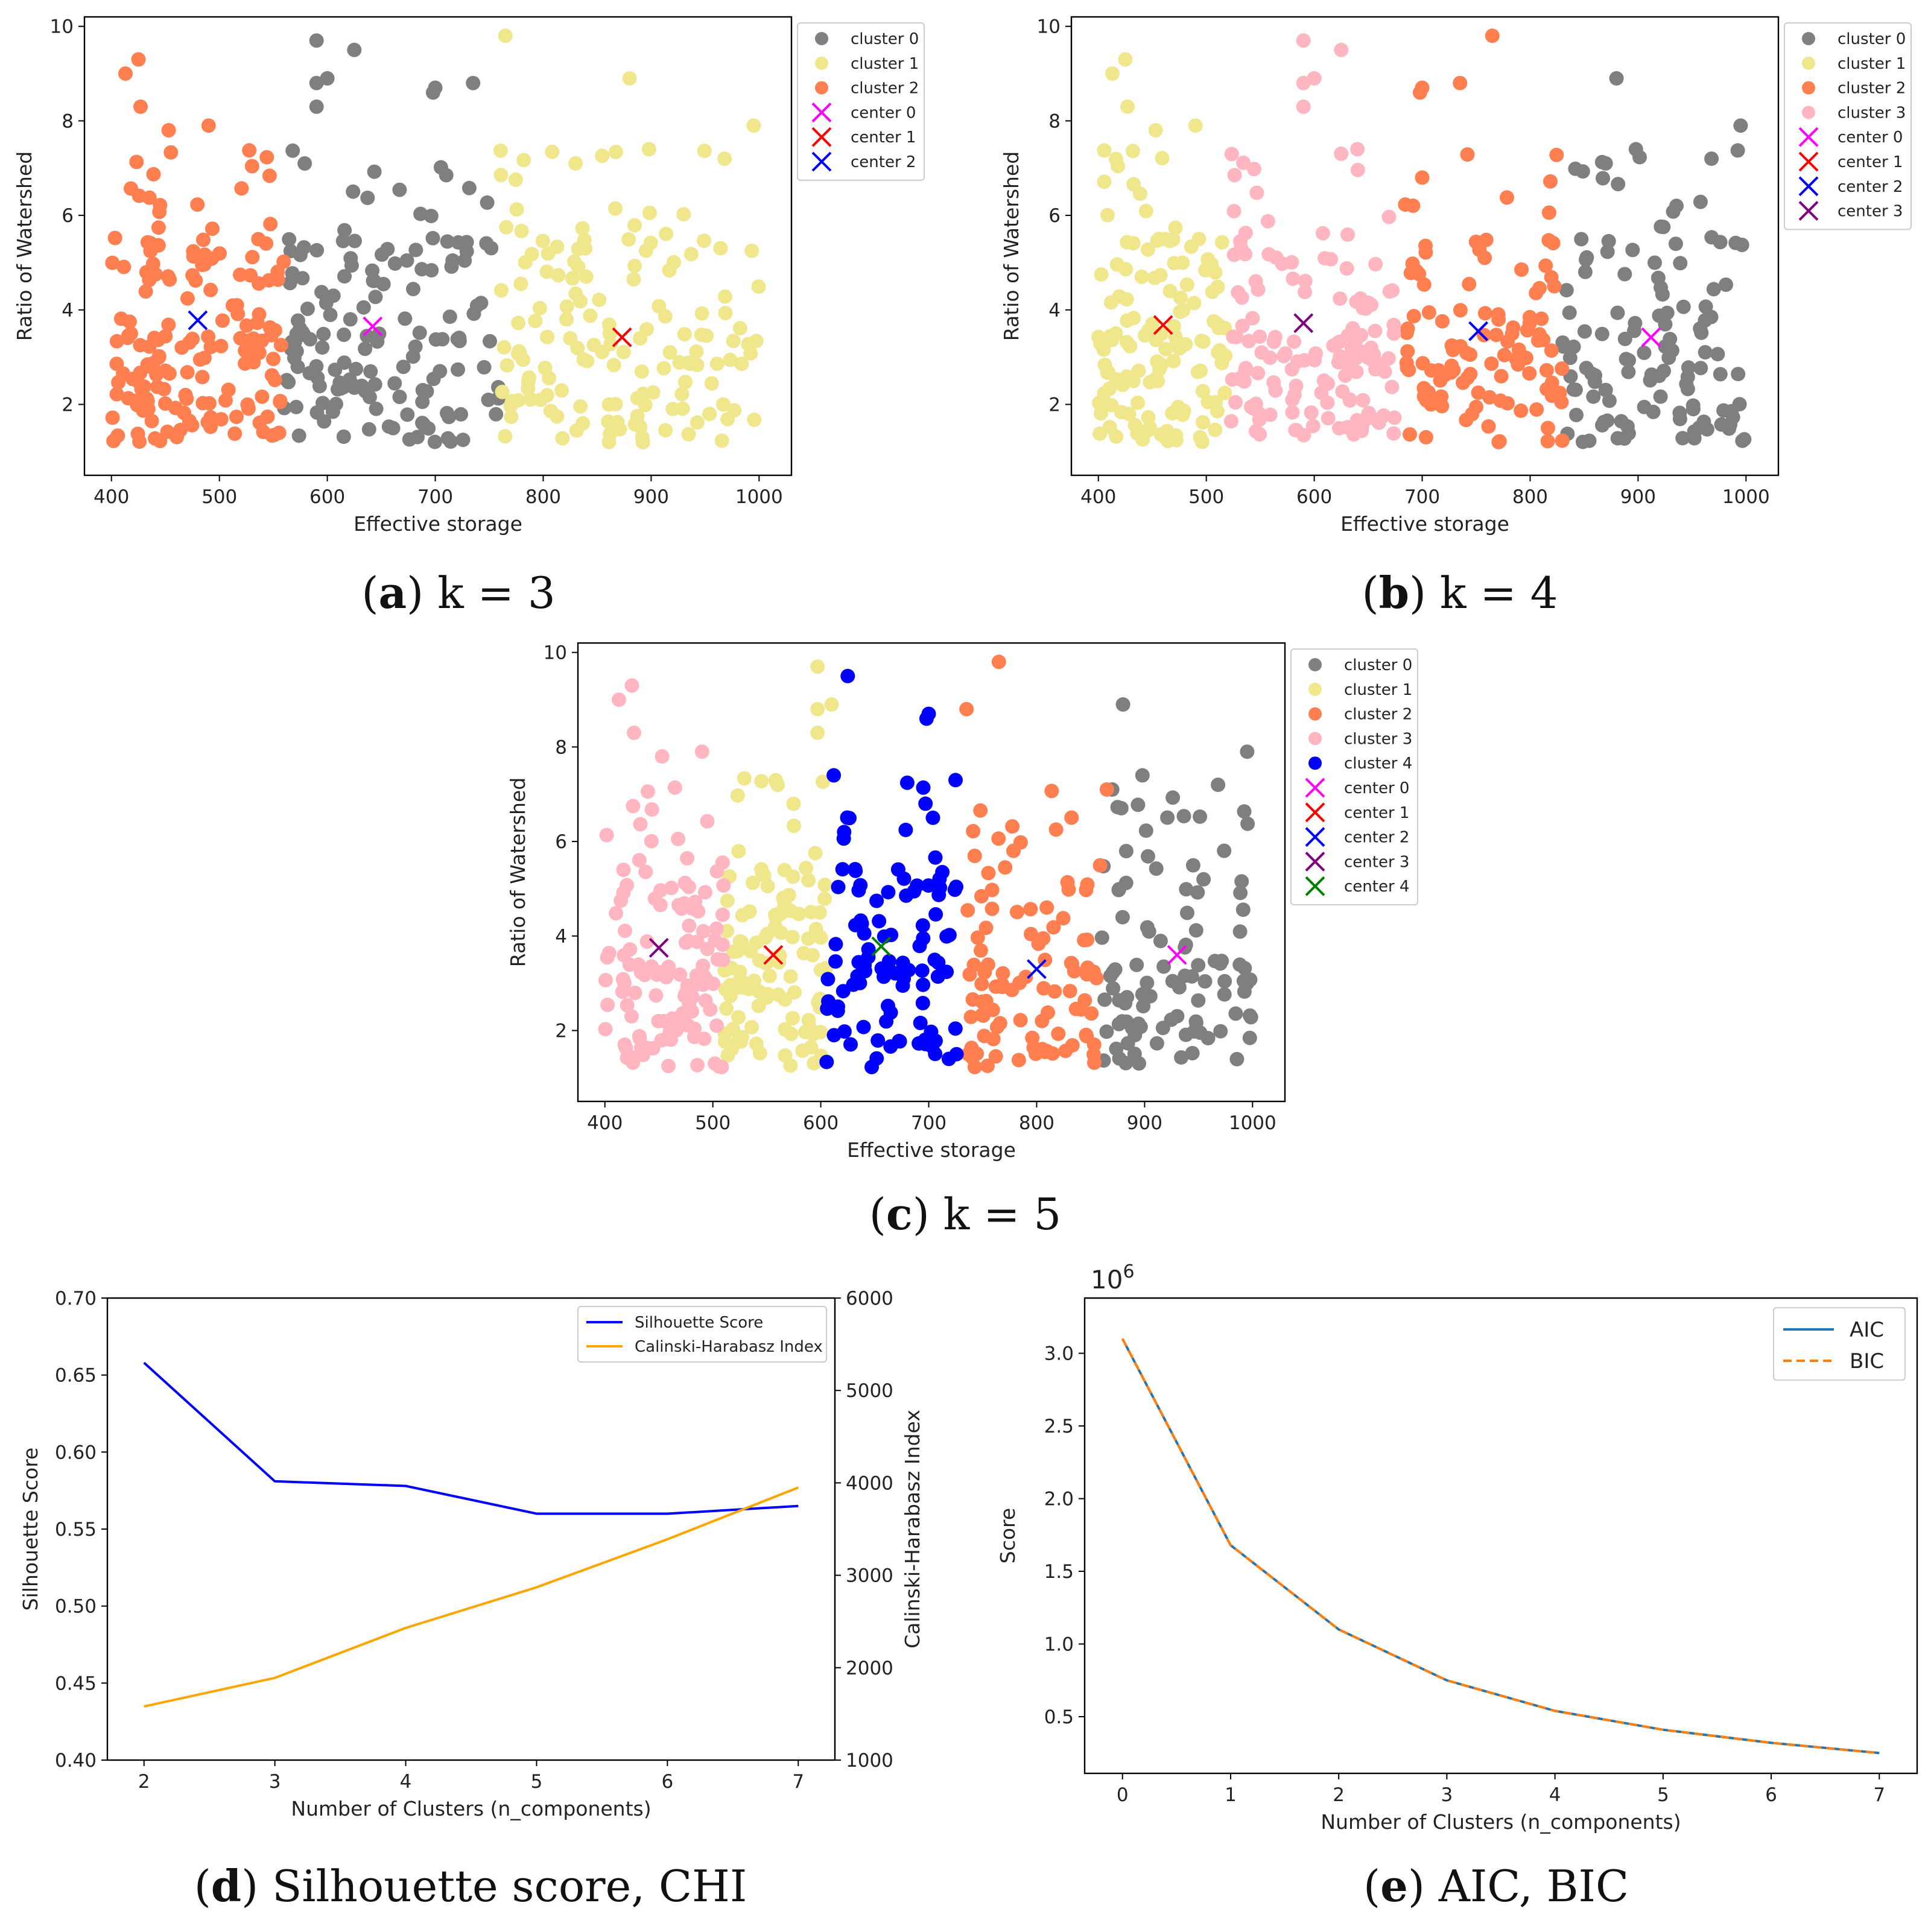 This screenshot has height=1932, width=1928. I want to click on x-tick-label: 3, so click(275, 1782).